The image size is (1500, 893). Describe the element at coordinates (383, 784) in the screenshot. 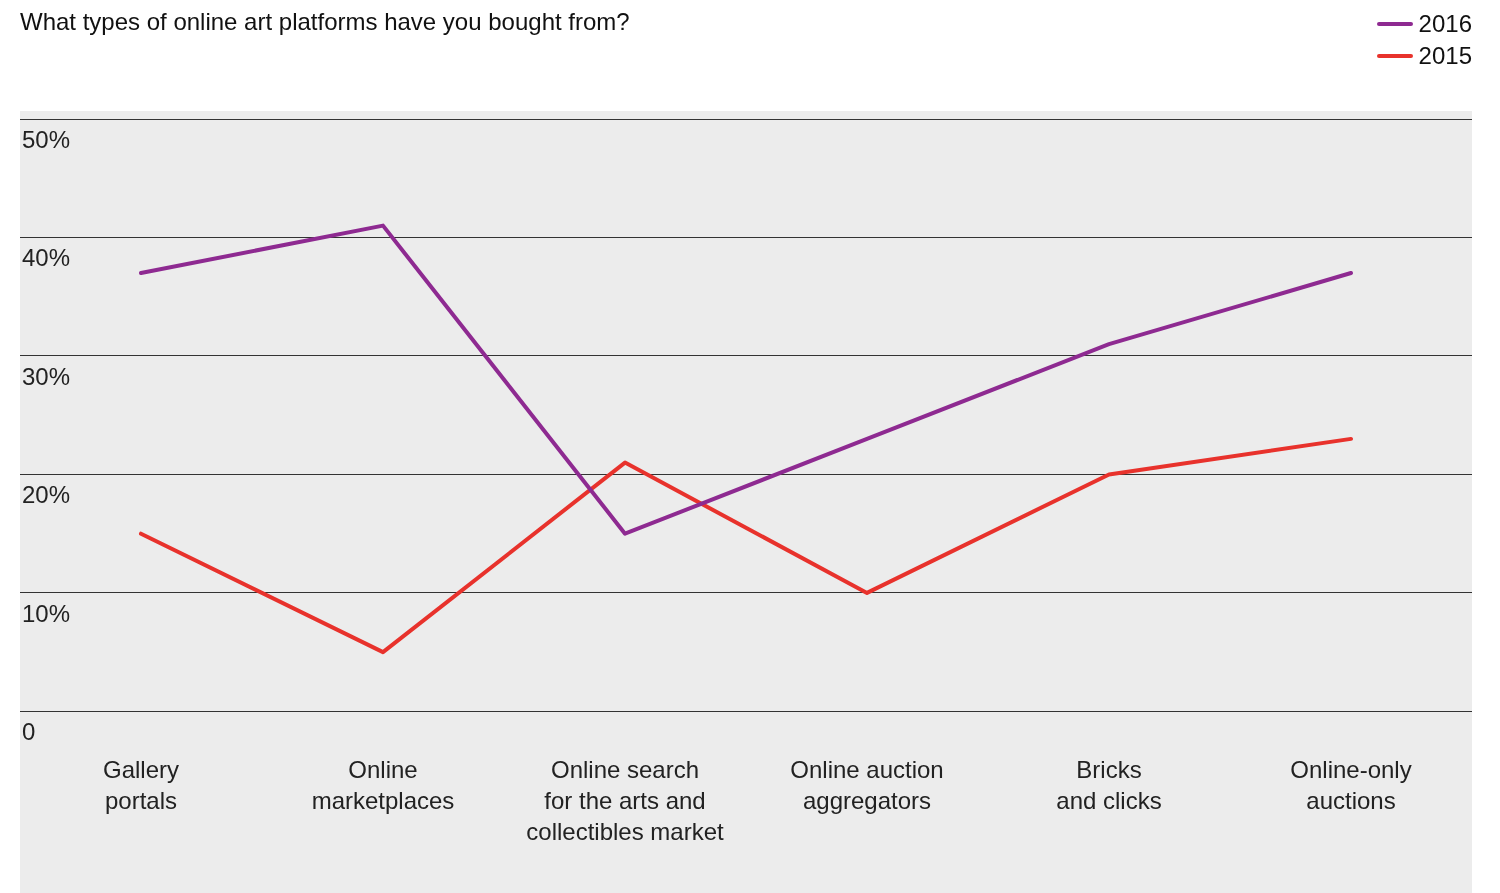

I see `x-tick-label: Online marketplaces` at that location.